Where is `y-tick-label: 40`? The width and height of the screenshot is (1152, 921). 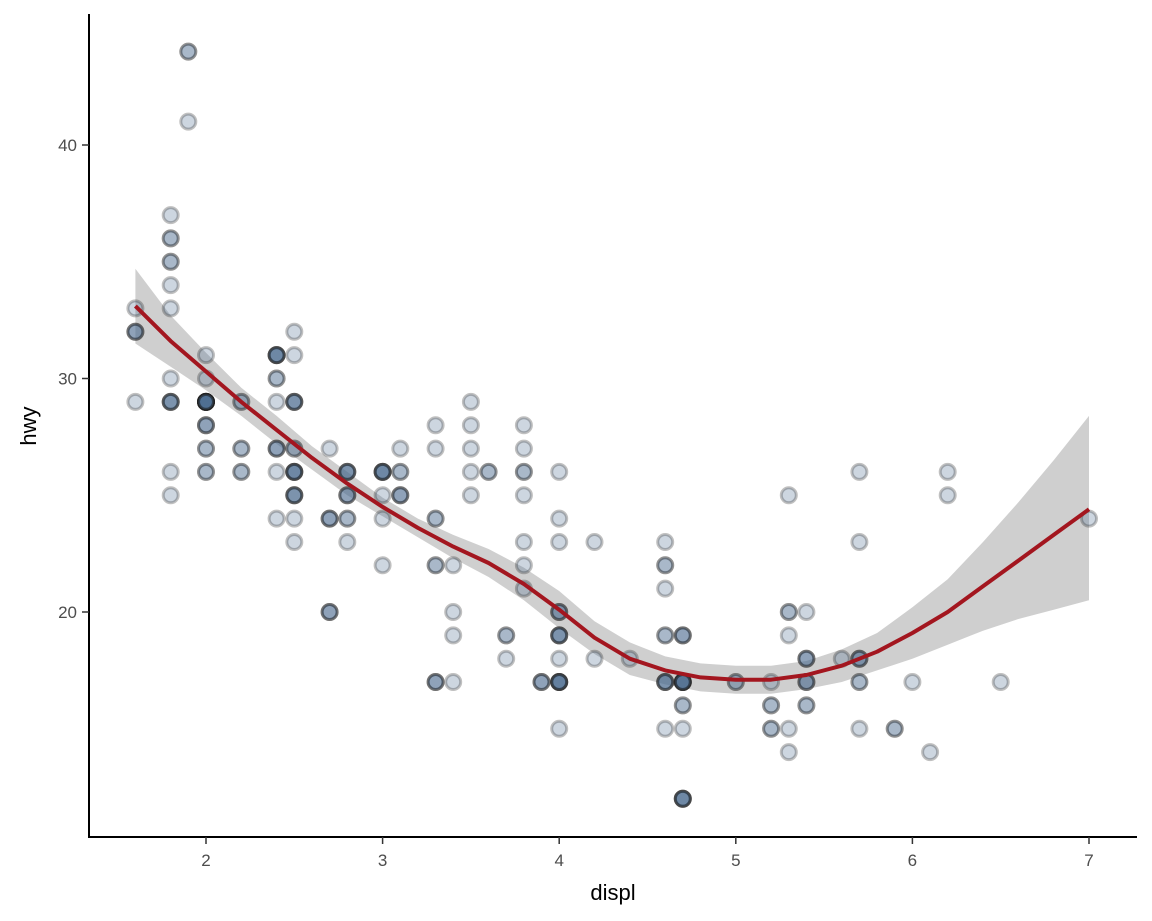 y-tick-label: 40 is located at coordinates (67, 145).